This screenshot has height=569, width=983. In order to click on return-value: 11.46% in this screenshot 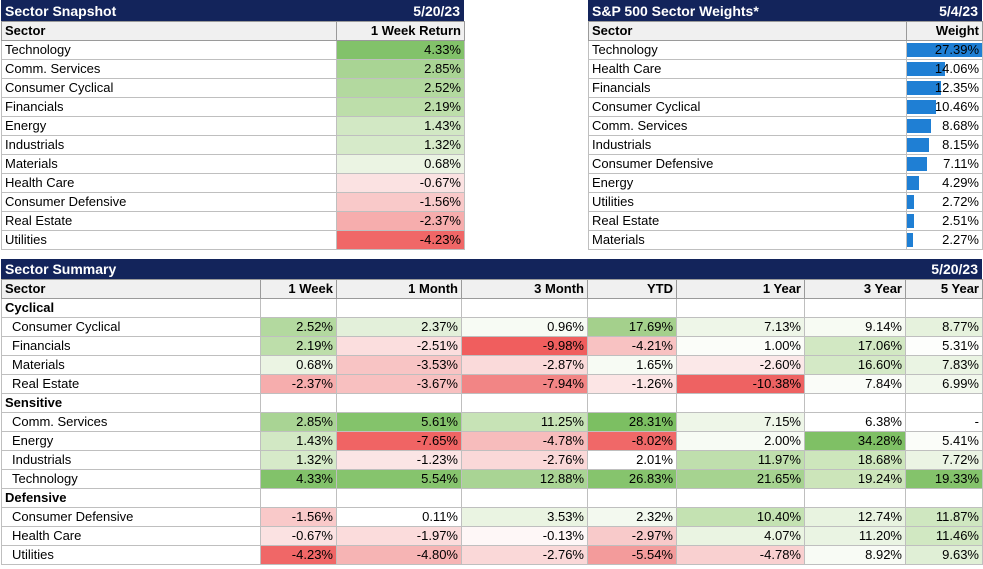, I will do `click(944, 536)`.